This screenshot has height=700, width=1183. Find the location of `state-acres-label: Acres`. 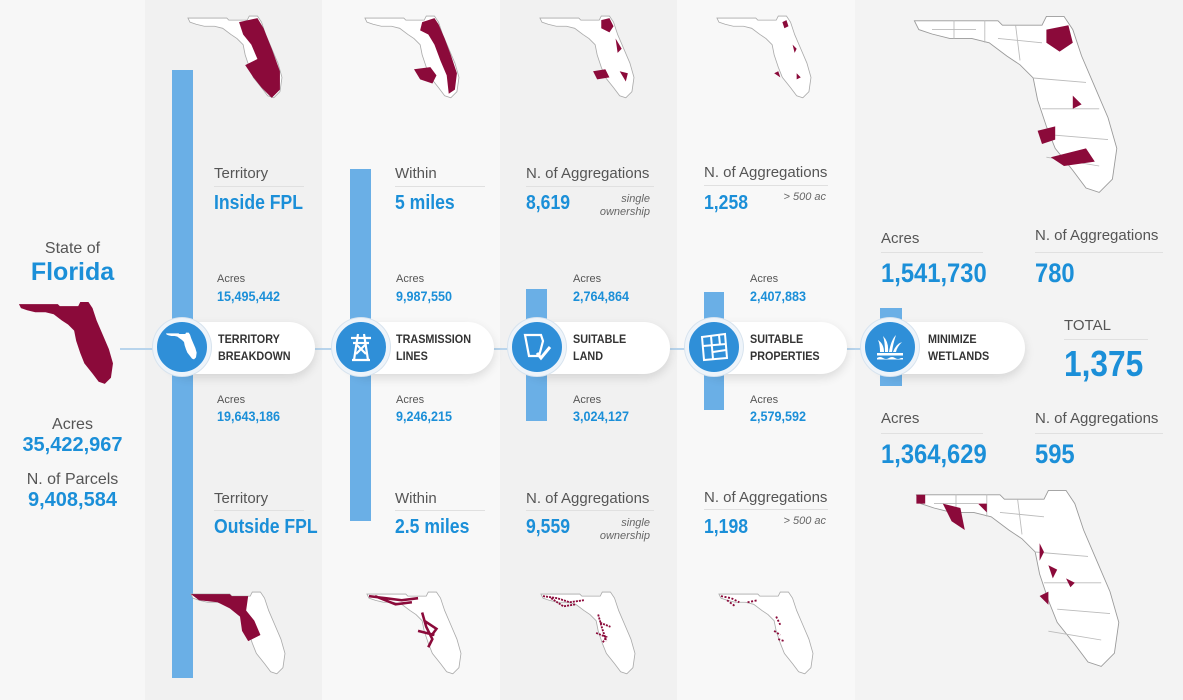

state-acres-label: Acres is located at coordinates (72, 424).